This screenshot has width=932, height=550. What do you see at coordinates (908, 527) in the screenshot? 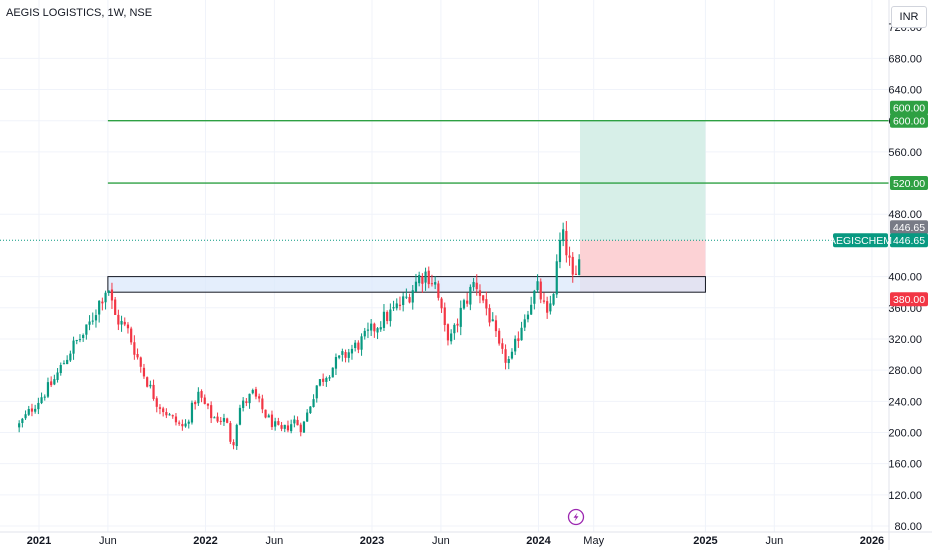
I see `price-tick-label: 80.00` at bounding box center [908, 527].